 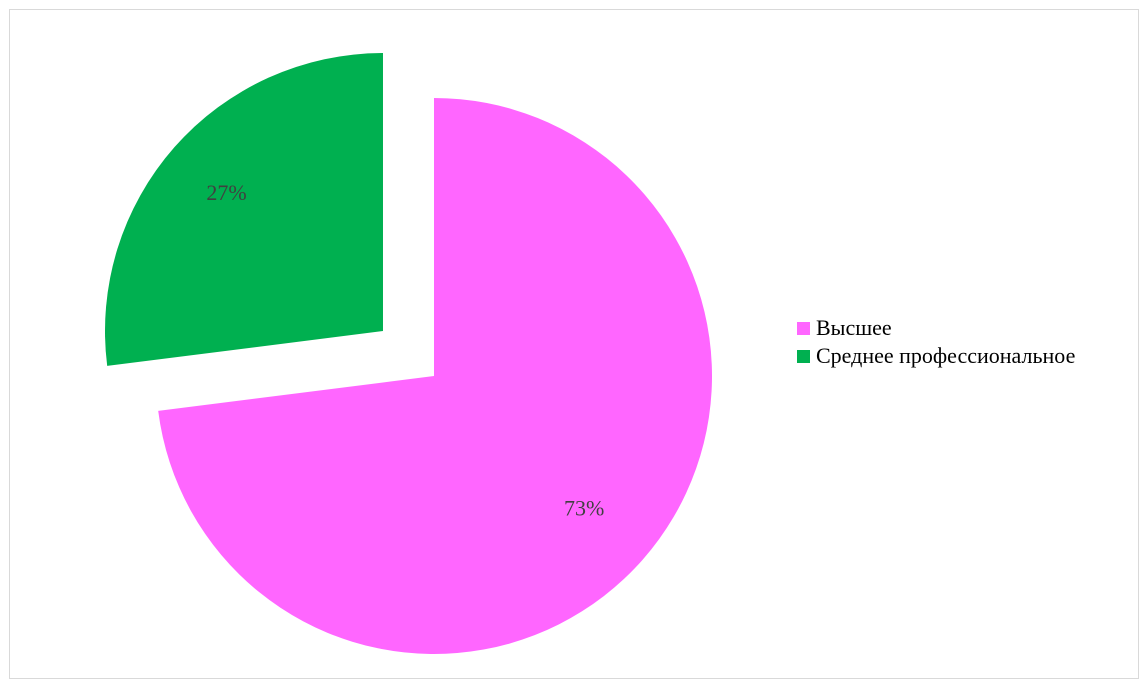 I want to click on legend-item-vysshee: Высшее, so click(x=936, y=328).